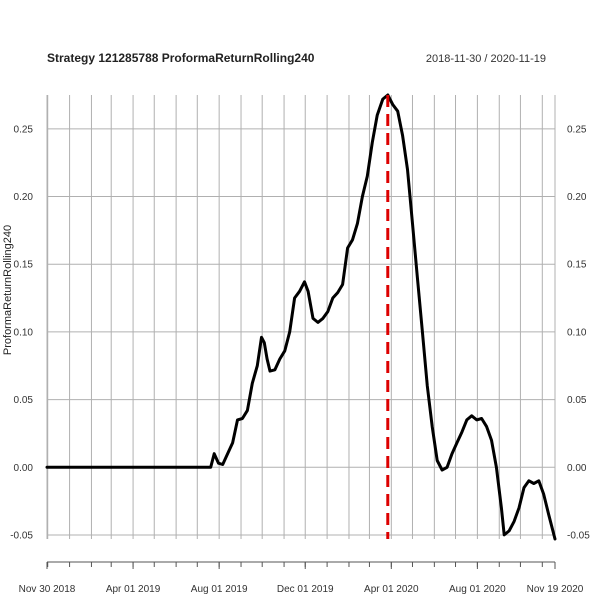 The width and height of the screenshot is (600, 600). Describe the element at coordinates (24, 197) in the screenshot. I see `y-tick-label-left: 0.20` at that location.